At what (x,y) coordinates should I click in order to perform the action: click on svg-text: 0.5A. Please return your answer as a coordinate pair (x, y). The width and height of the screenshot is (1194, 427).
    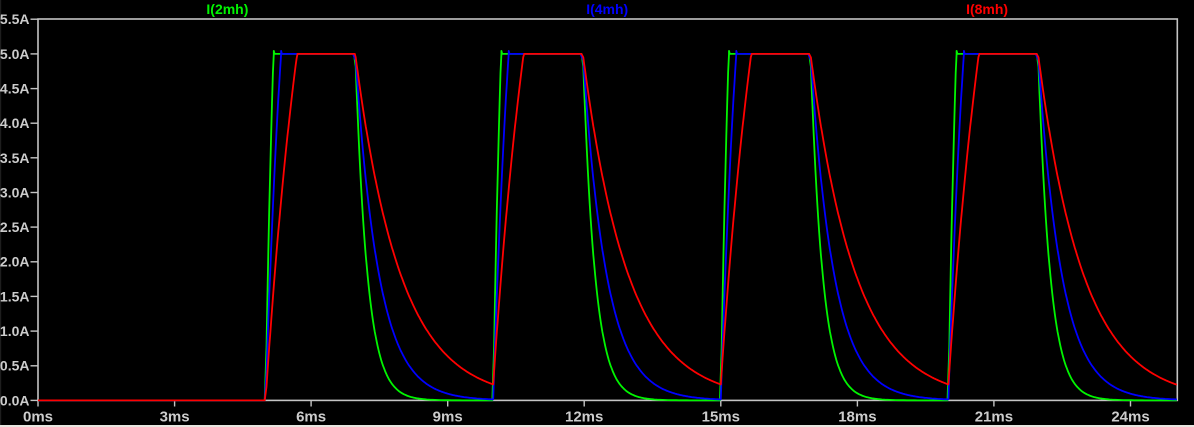
    Looking at the image, I should click on (15, 366).